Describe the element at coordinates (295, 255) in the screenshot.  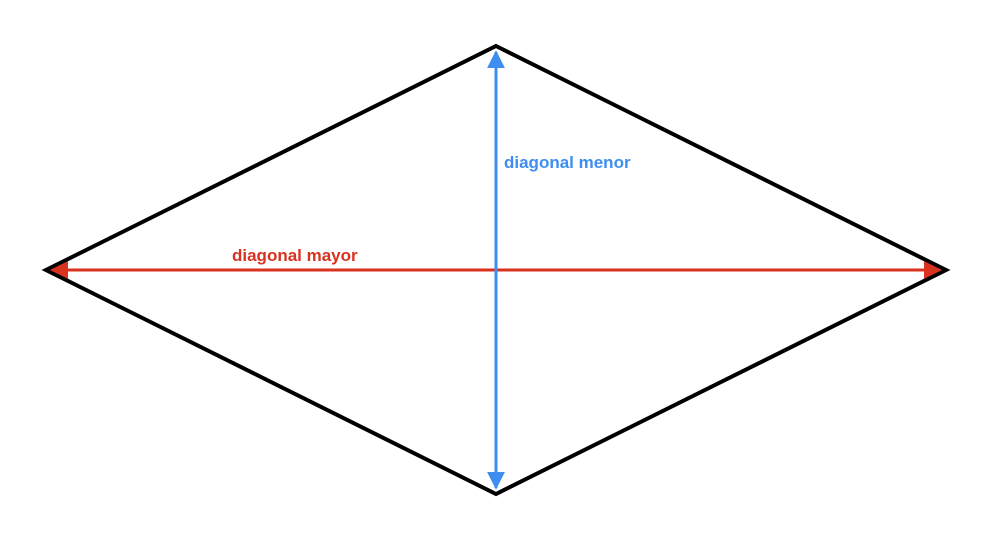
I see `major-diagonal-label: diagonal mayor` at that location.